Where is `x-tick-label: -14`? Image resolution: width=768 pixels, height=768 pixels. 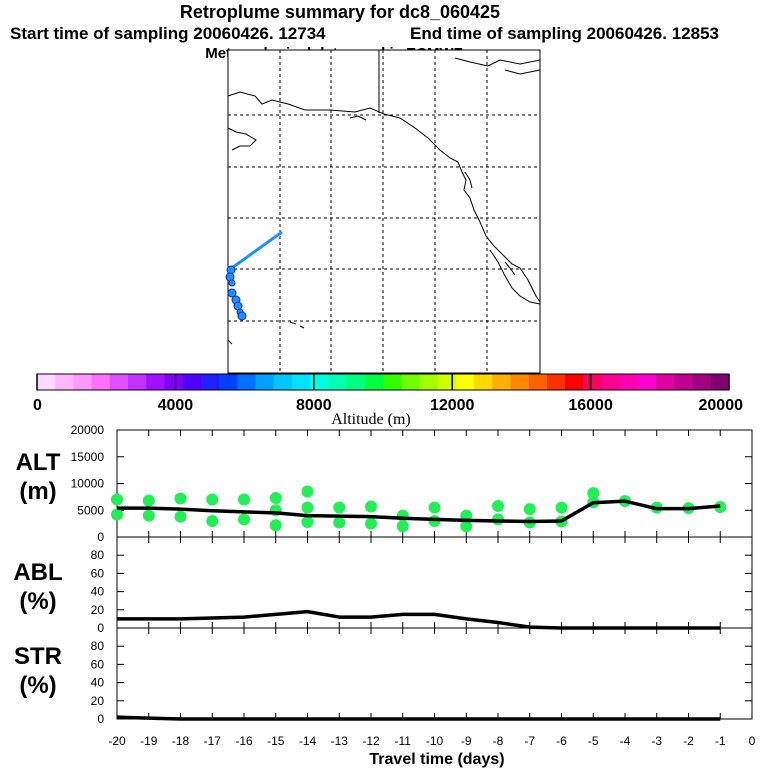 x-tick-label: -14 is located at coordinates (308, 741).